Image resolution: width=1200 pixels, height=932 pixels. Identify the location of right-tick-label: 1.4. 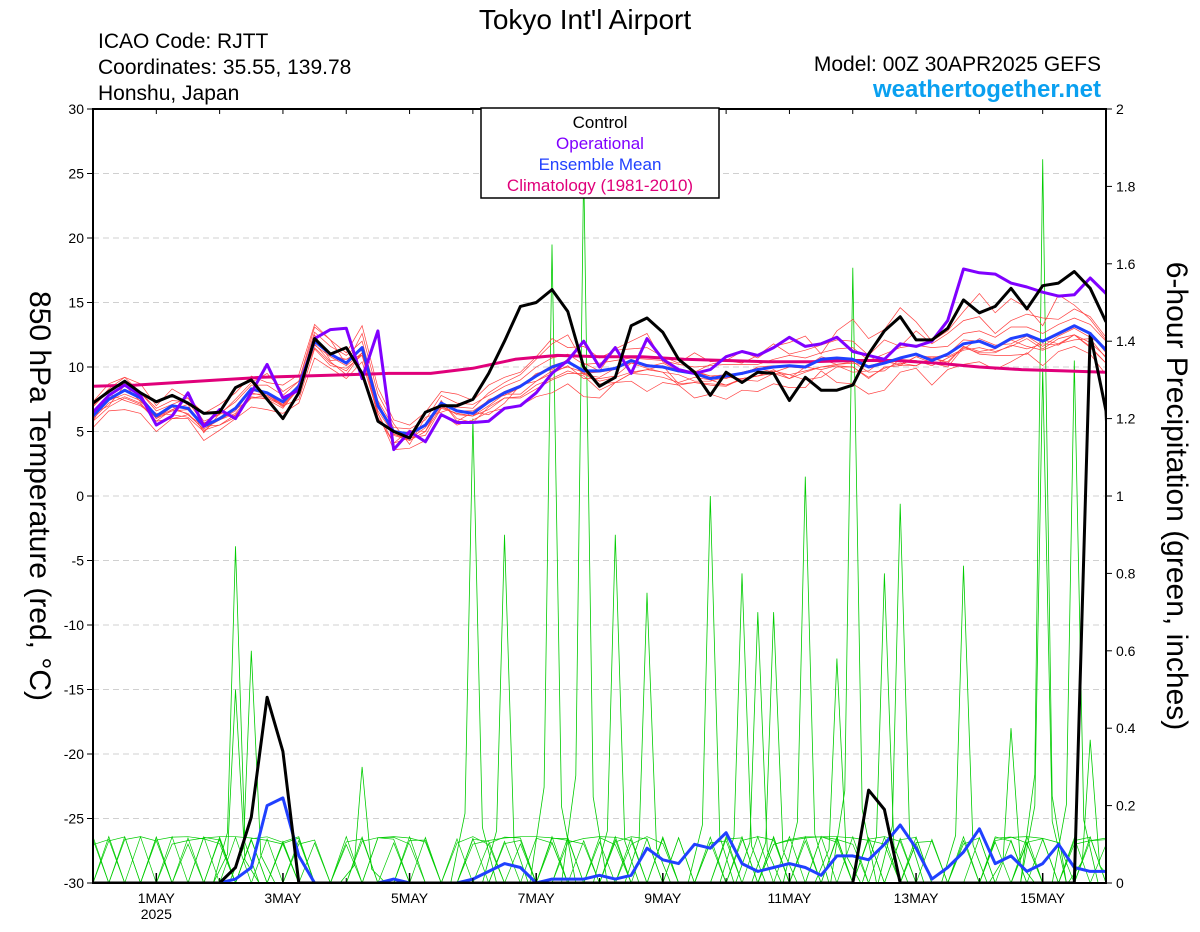
(1126, 341).